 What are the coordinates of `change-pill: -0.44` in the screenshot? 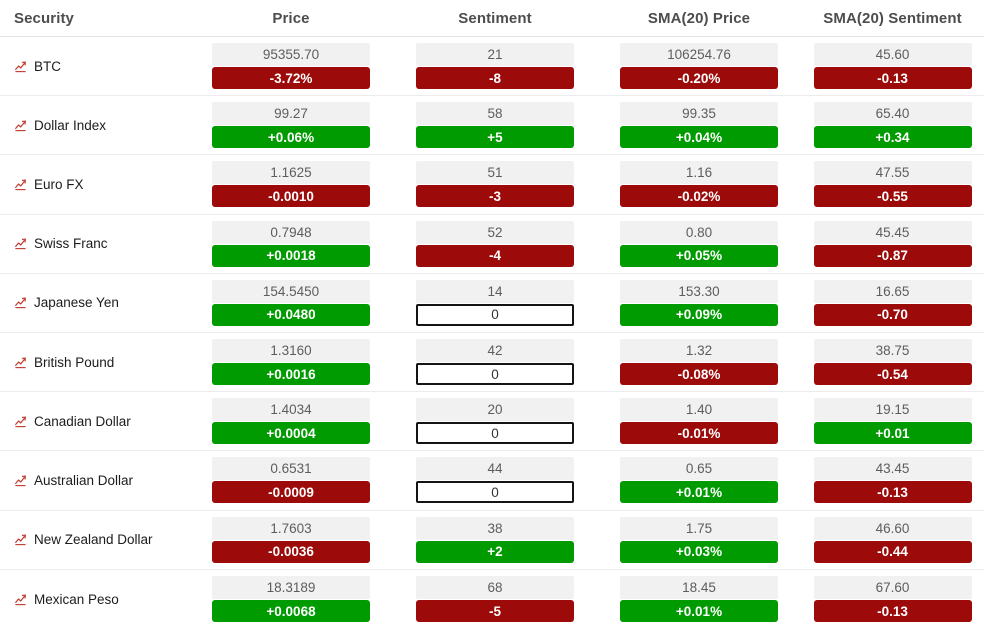 It's located at (892, 551).